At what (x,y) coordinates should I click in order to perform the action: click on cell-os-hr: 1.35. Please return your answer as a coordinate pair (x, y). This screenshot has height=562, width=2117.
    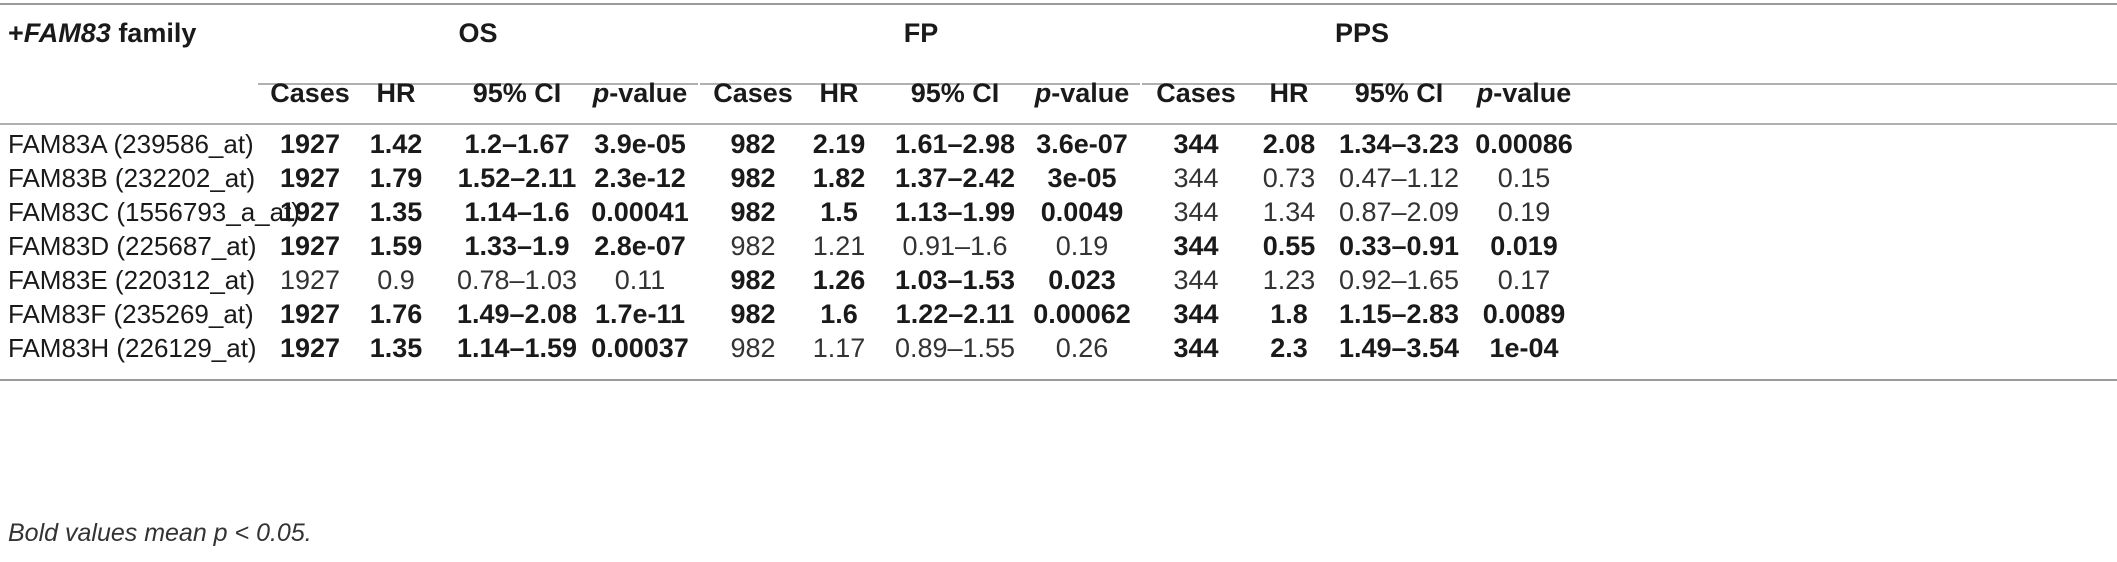
    Looking at the image, I should click on (396, 348).